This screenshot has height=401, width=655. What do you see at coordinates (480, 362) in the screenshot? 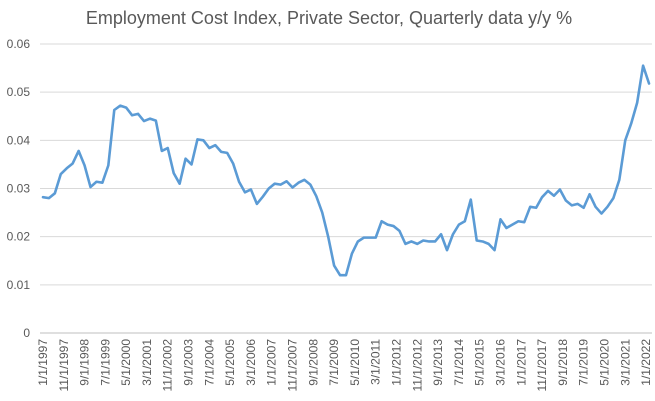
I see `x-tick-label: 5/1/2015` at bounding box center [480, 362].